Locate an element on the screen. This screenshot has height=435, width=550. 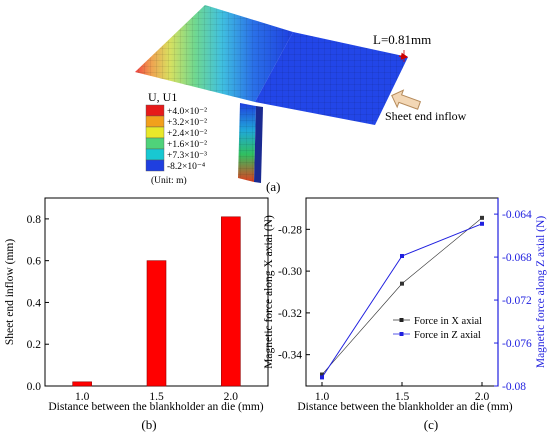
contour-title: U, U1 is located at coordinates (162, 97).